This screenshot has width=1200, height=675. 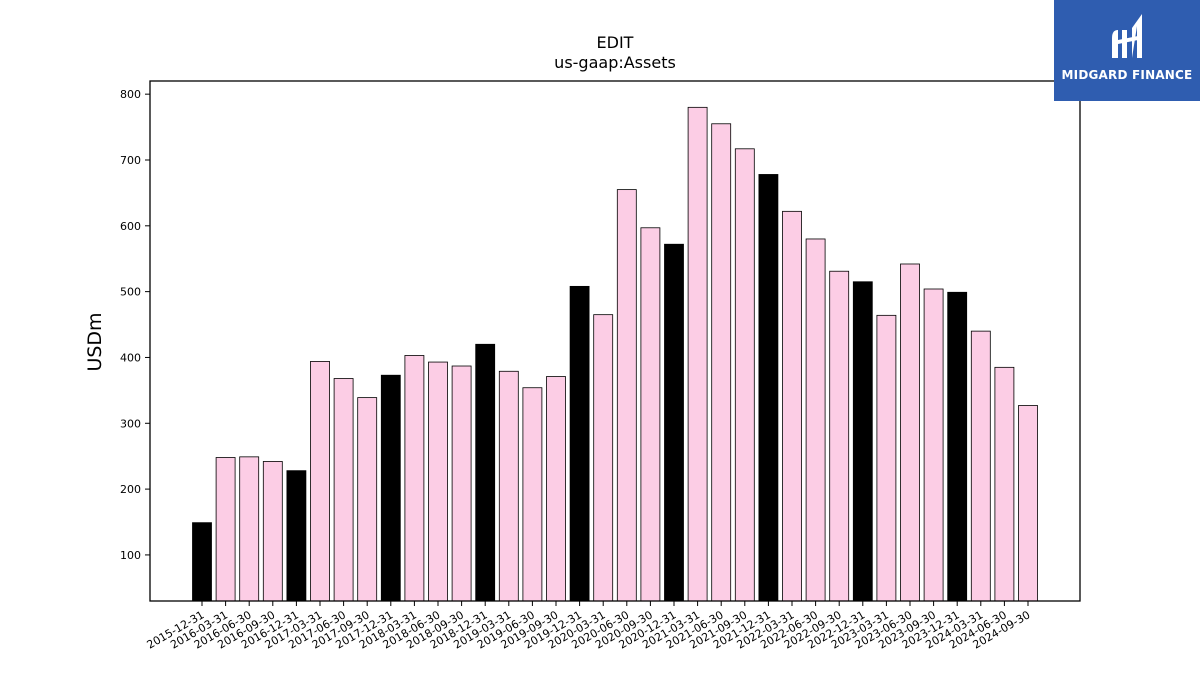 What do you see at coordinates (1127, 36) in the screenshot?
I see `logo-mark-icon` at bounding box center [1127, 36].